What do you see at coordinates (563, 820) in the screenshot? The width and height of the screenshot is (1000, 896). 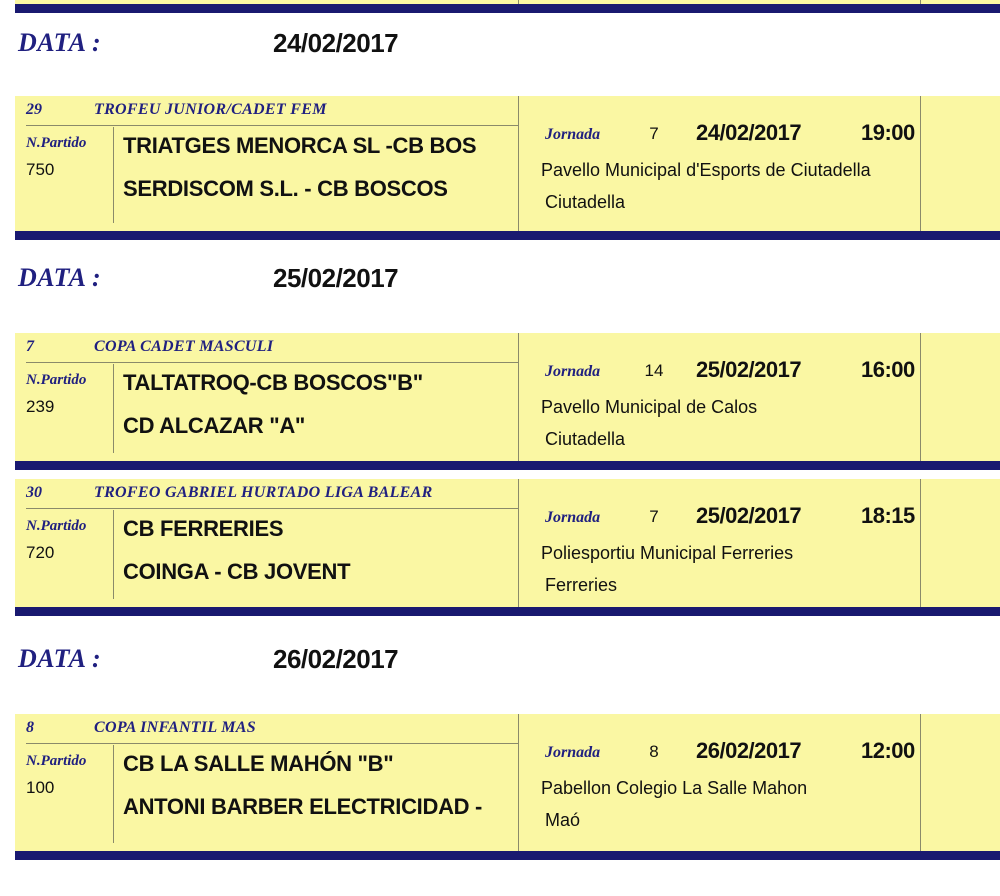 I see `venue-town: Maó` at bounding box center [563, 820].